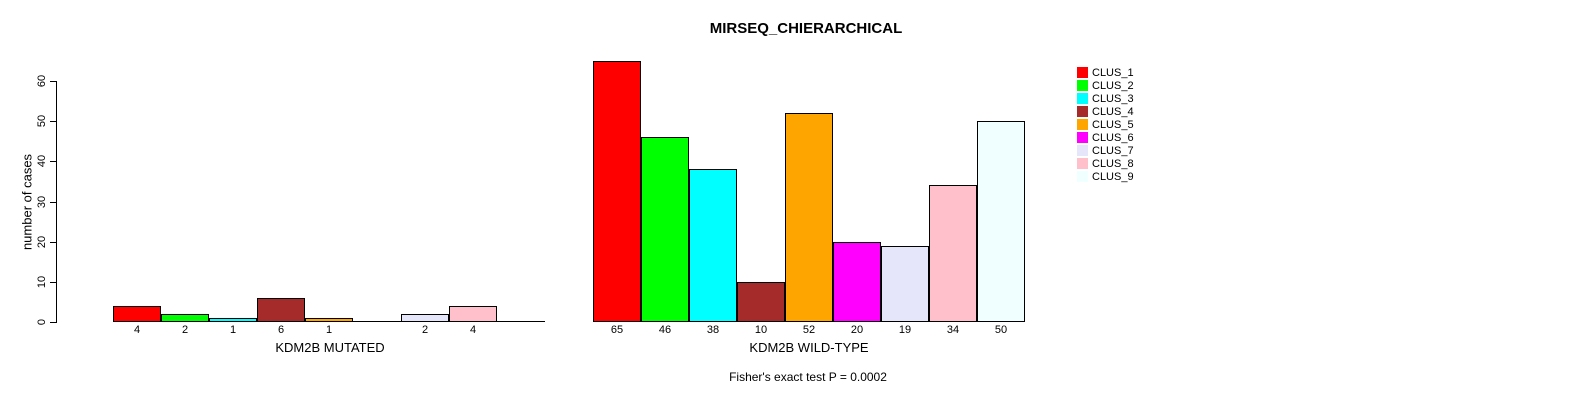 This screenshot has height=400, width=1590. I want to click on chart-title: MIRSEQ_CHIERARCHICAL, so click(806, 28).